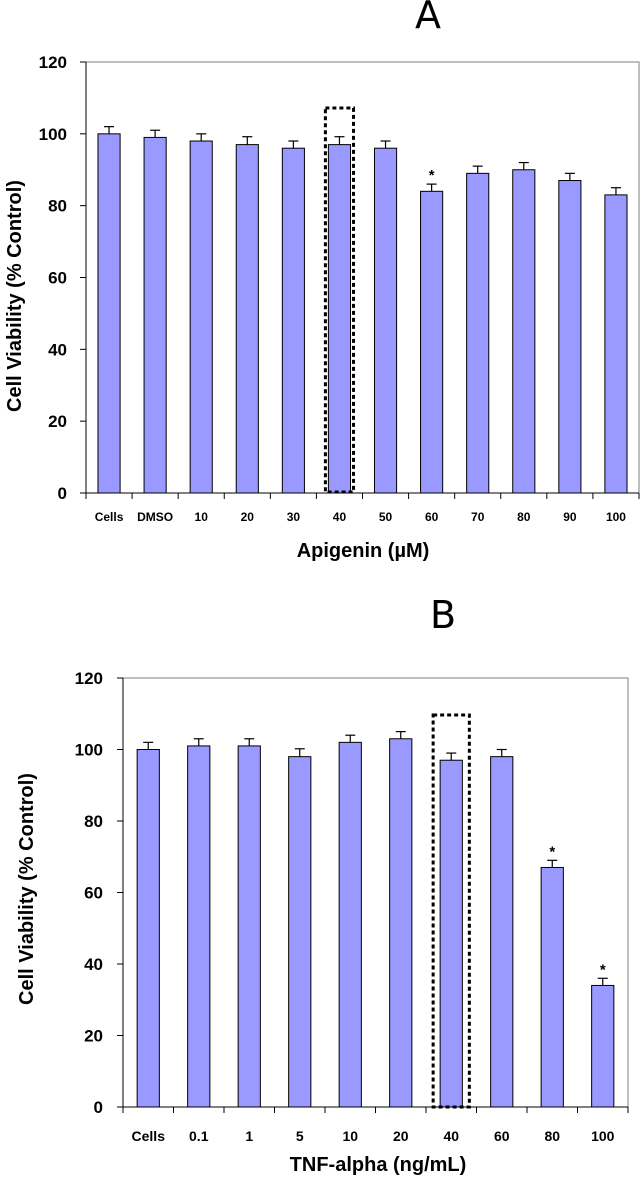 The width and height of the screenshot is (642, 1184). Describe the element at coordinates (155, 315) in the screenshot. I see `bar-DMSO` at that location.